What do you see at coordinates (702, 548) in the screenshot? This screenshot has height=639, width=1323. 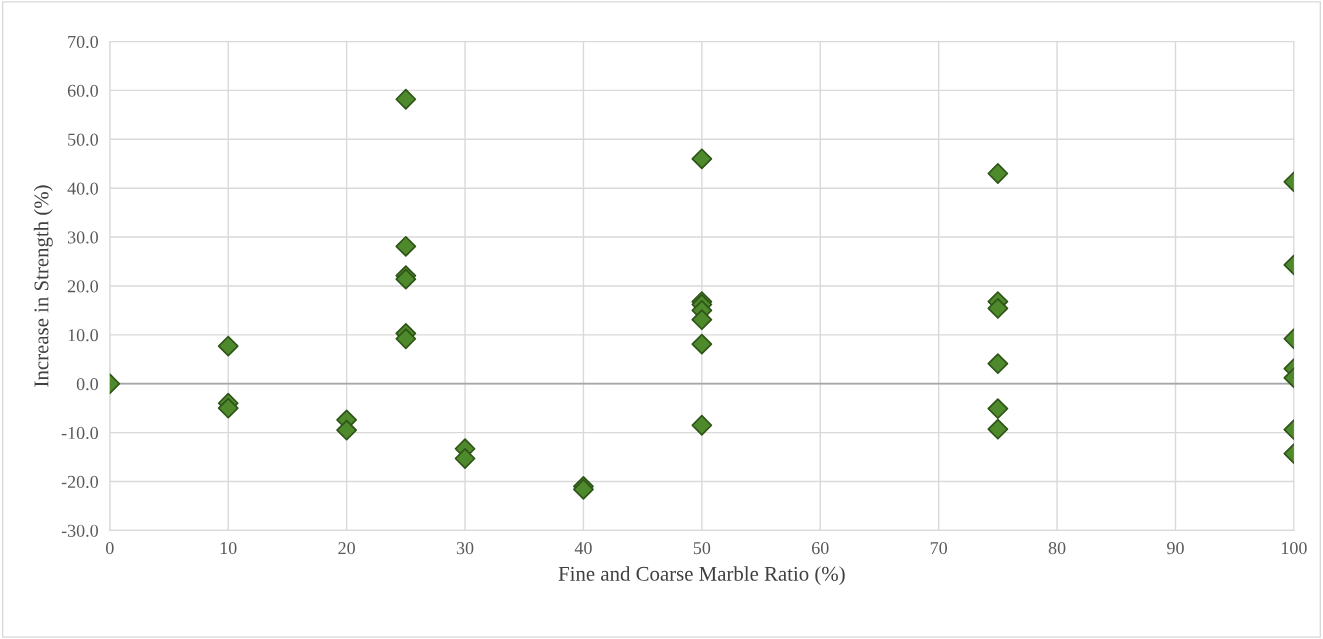 I see `x-tick-label: 50` at bounding box center [702, 548].